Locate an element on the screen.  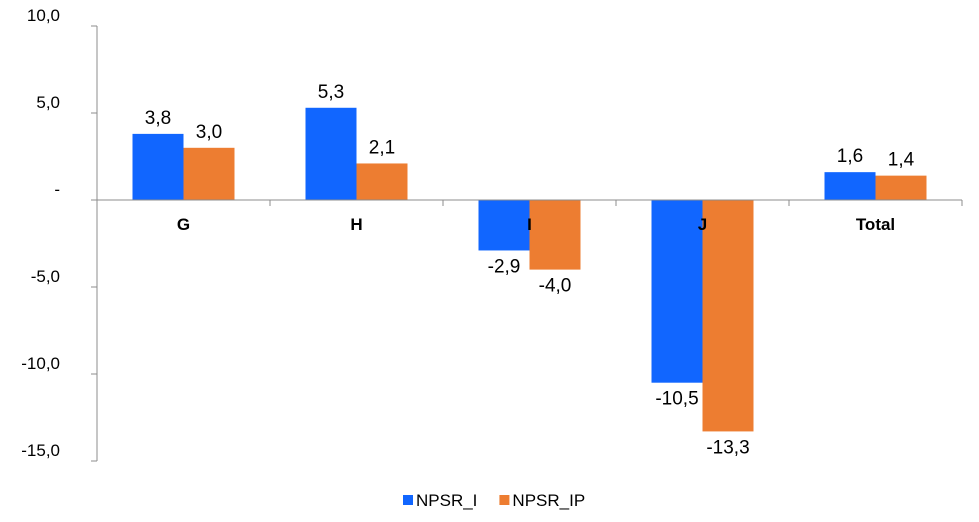
data-label: 1,6 is located at coordinates (850, 156).